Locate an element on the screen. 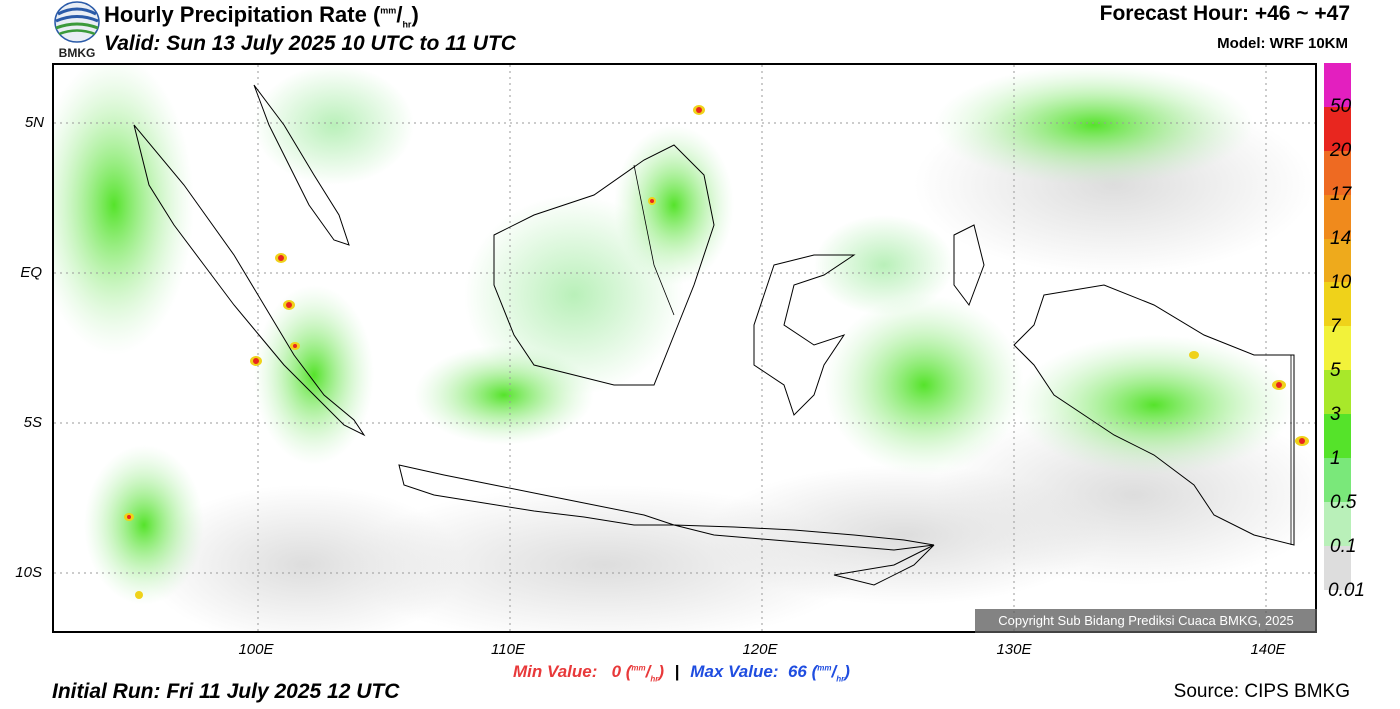 The image size is (1400, 709). min-unit-den: hr is located at coordinates (654, 679).